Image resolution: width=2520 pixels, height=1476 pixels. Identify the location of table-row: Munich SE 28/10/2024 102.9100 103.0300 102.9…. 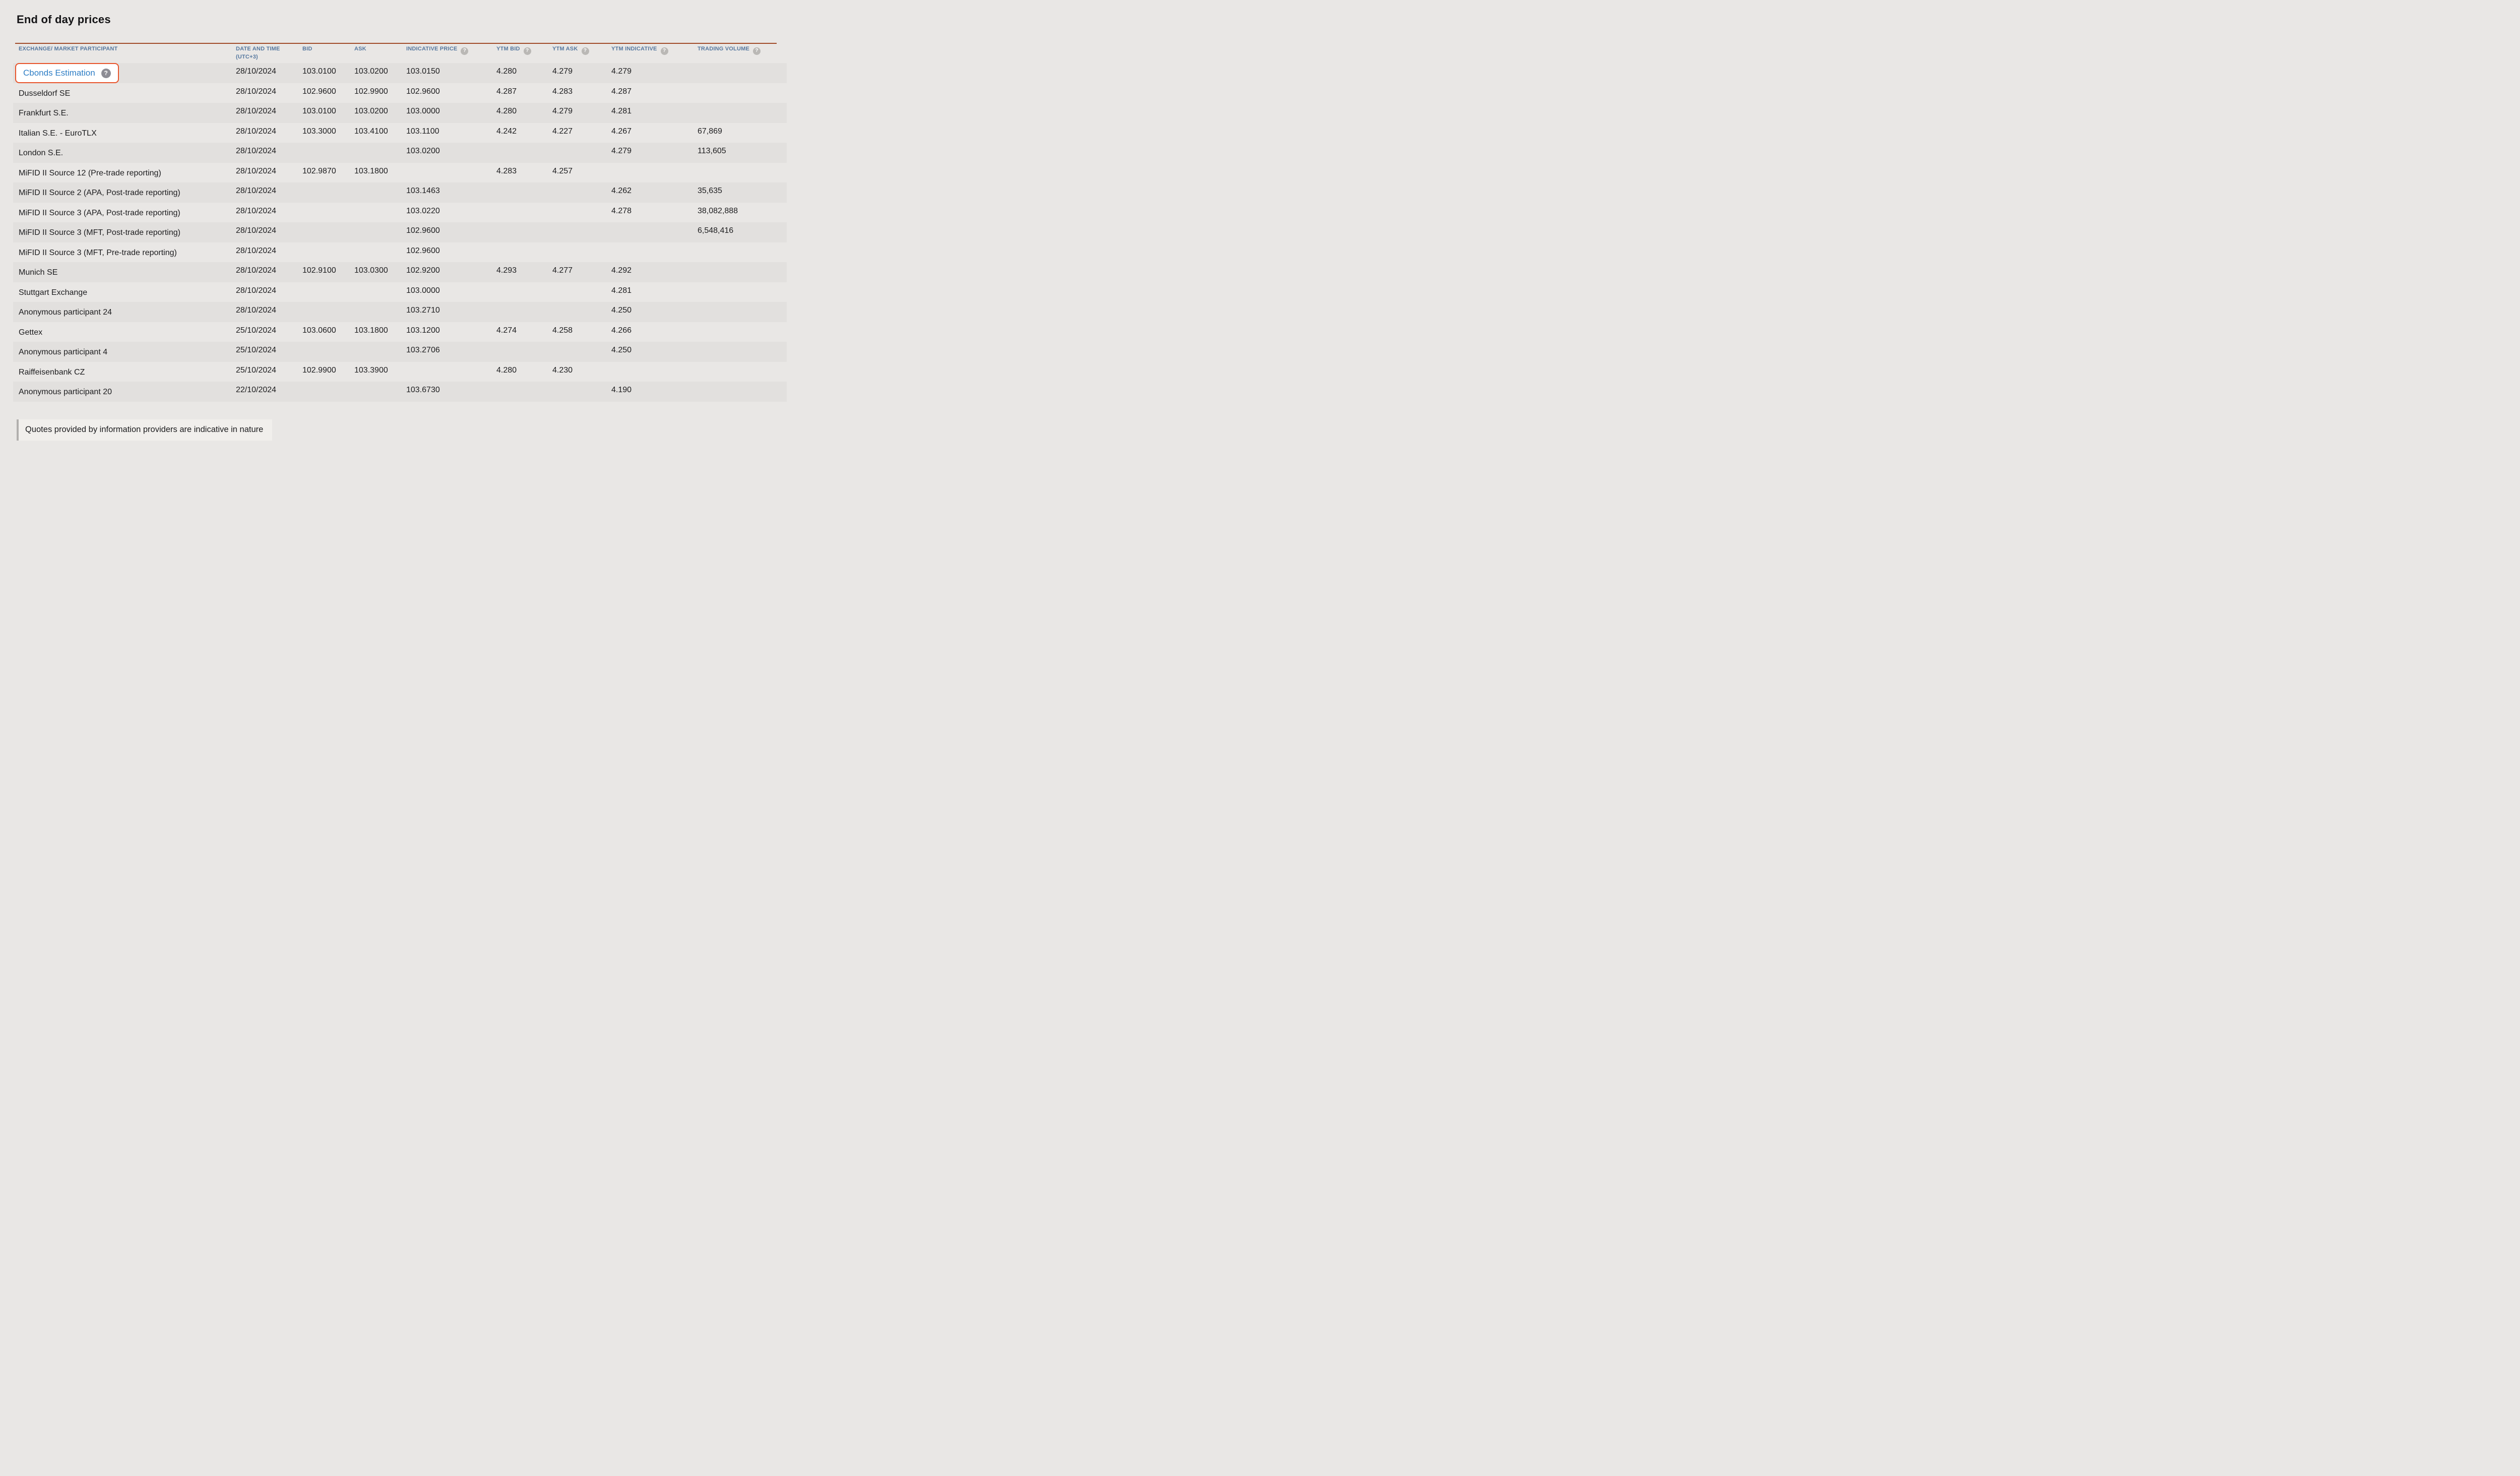
(400, 272).